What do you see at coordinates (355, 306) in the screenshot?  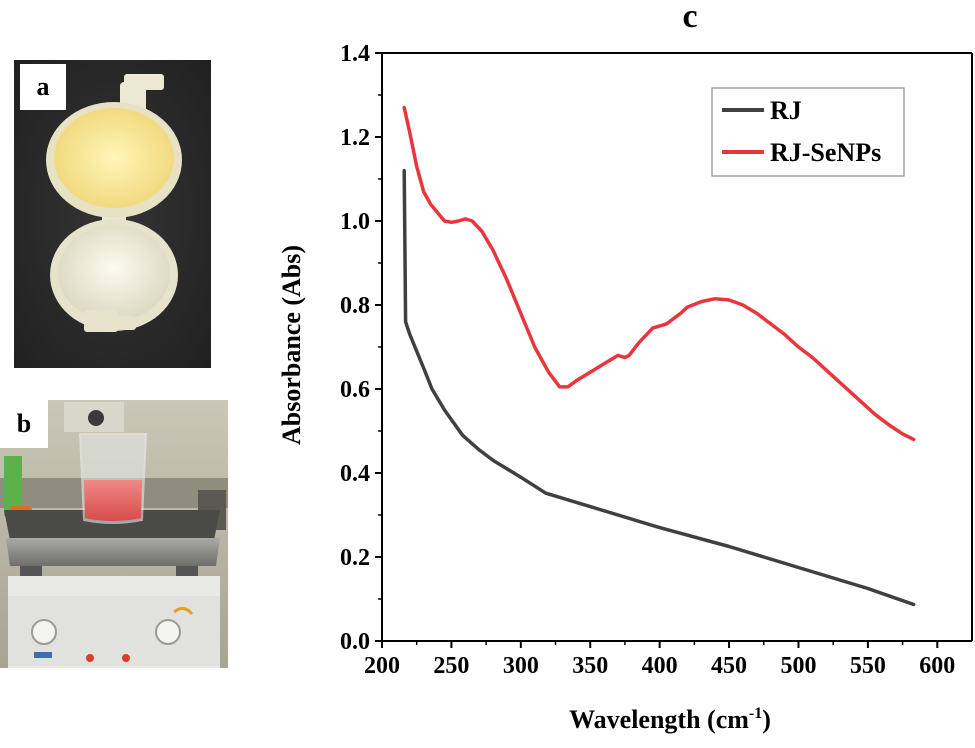 I see `y-tick-label: 0.8` at bounding box center [355, 306].